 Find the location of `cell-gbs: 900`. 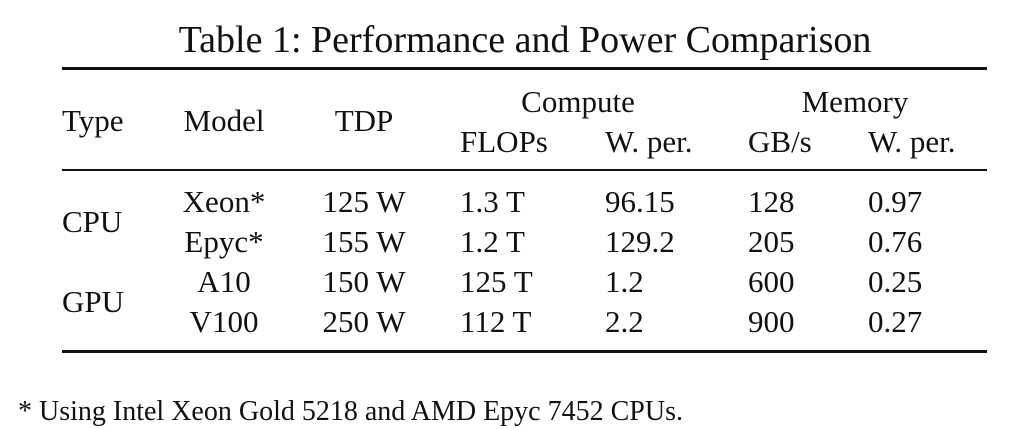

cell-gbs: 900 is located at coordinates (771, 321).